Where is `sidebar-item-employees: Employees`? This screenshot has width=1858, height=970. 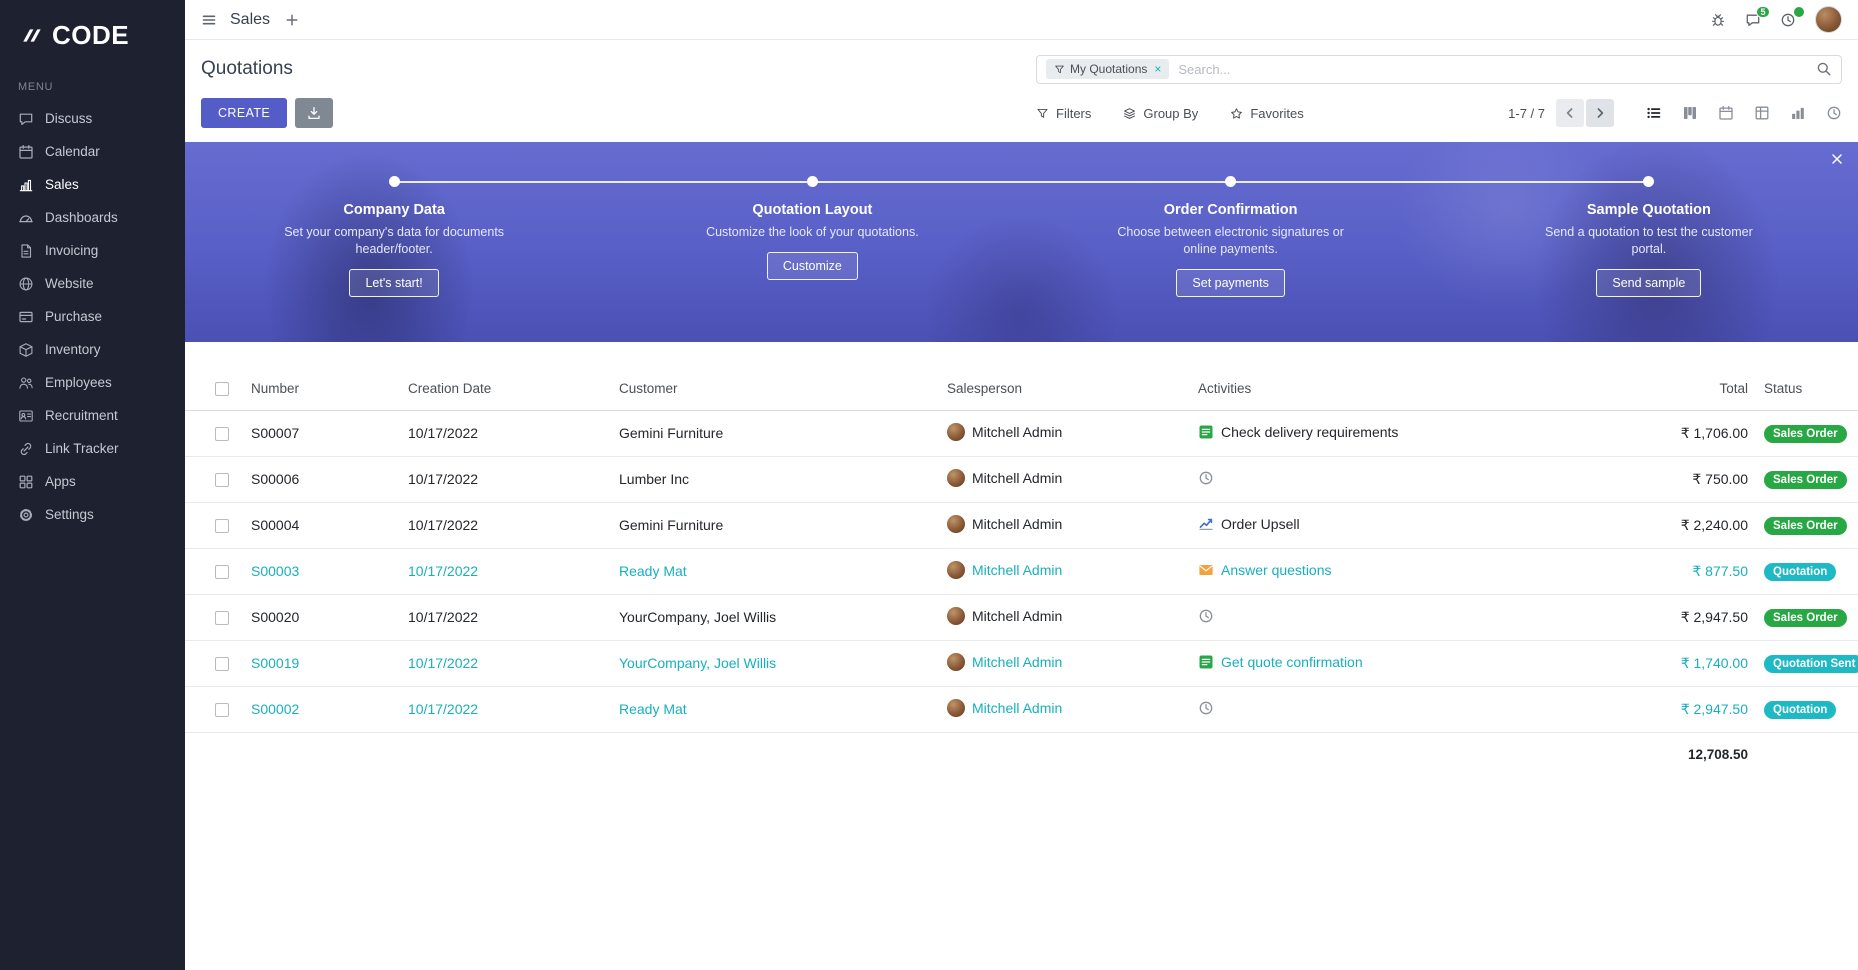
sidebar-item-employees: Employees is located at coordinates (92, 382).